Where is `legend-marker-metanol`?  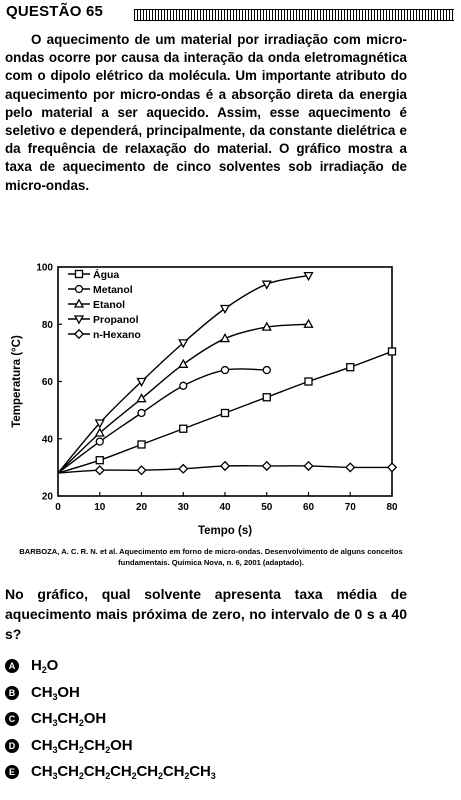
legend-marker-metanol is located at coordinates (79, 289).